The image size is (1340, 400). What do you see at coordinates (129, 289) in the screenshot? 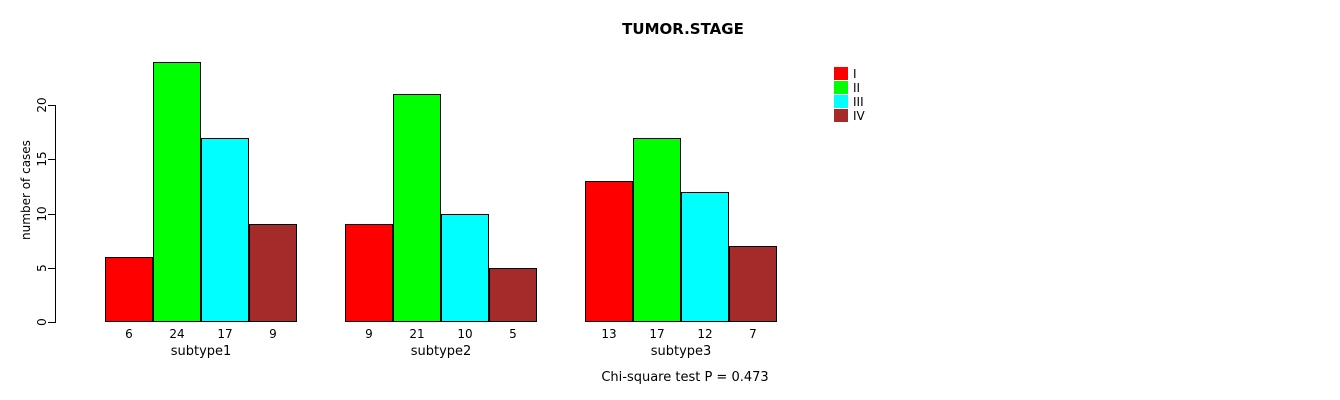
I see `bar-subtype1-I` at bounding box center [129, 289].